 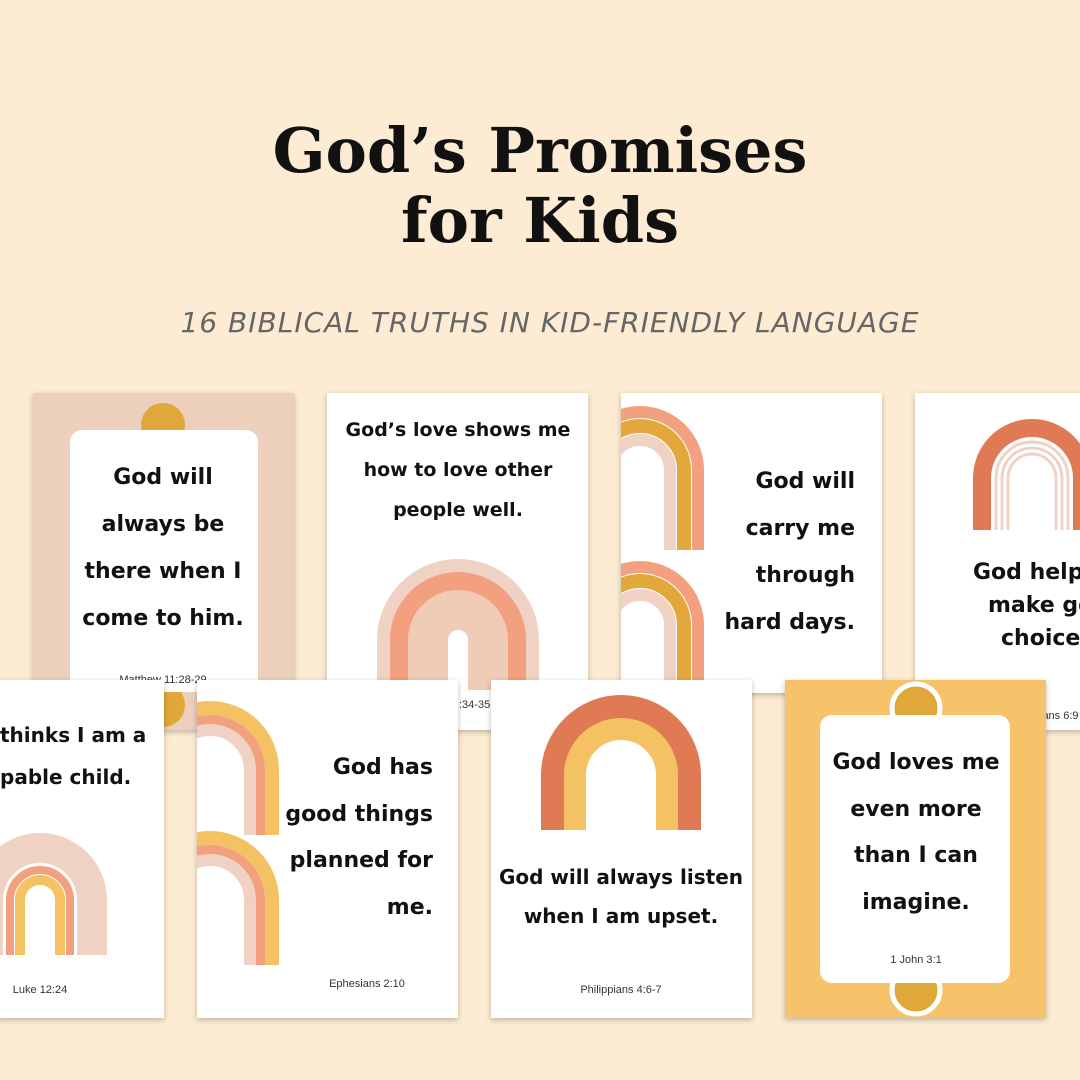 What do you see at coordinates (163, 524) in the screenshot?
I see `card-line: always be` at bounding box center [163, 524].